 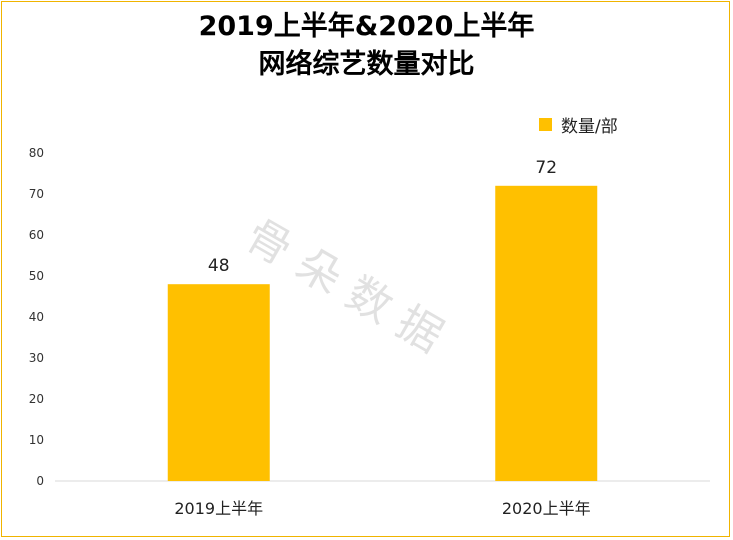 What do you see at coordinates (218, 508) in the screenshot?
I see `x-category-label: 2019上半年` at bounding box center [218, 508].